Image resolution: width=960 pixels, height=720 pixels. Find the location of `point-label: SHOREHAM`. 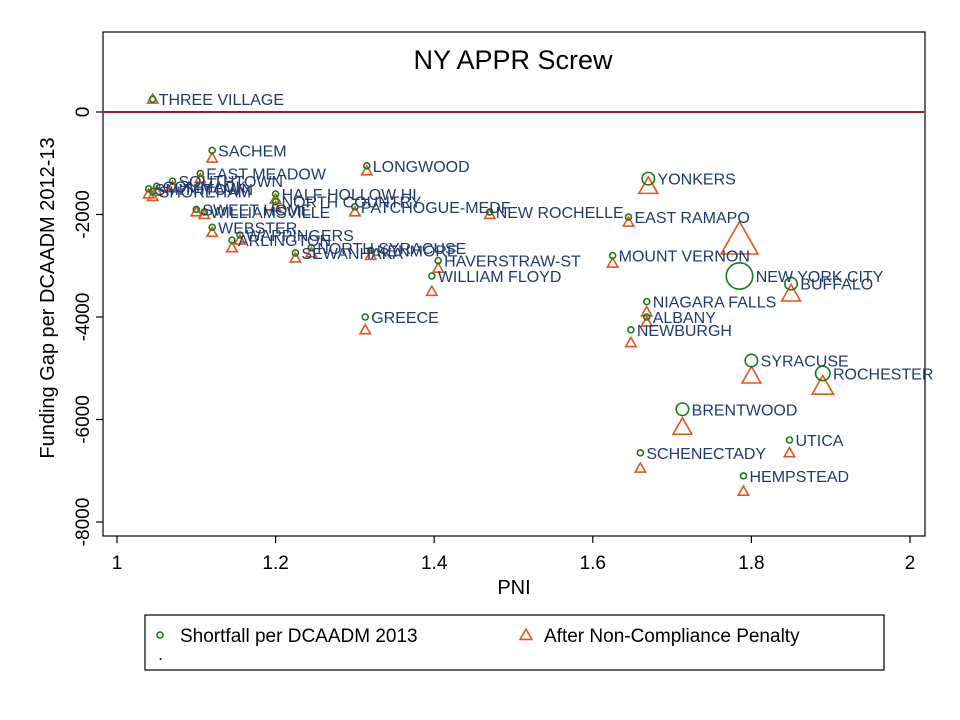

point-label: SHOREHAM is located at coordinates (205, 192).